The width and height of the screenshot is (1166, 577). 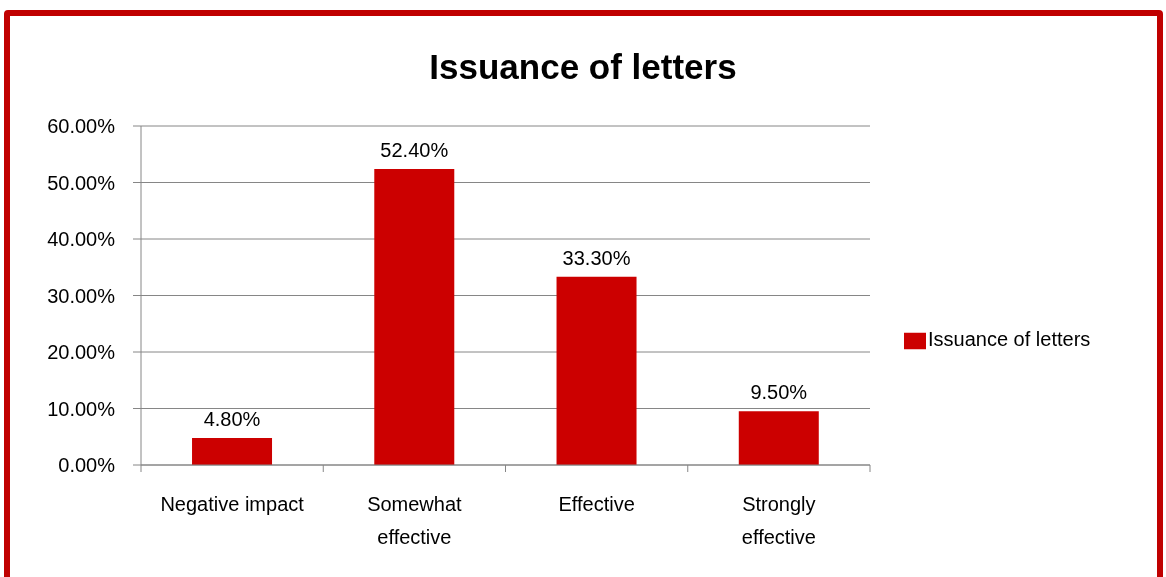 I want to click on legend-label: Issuance of letters, so click(x=1009, y=339).